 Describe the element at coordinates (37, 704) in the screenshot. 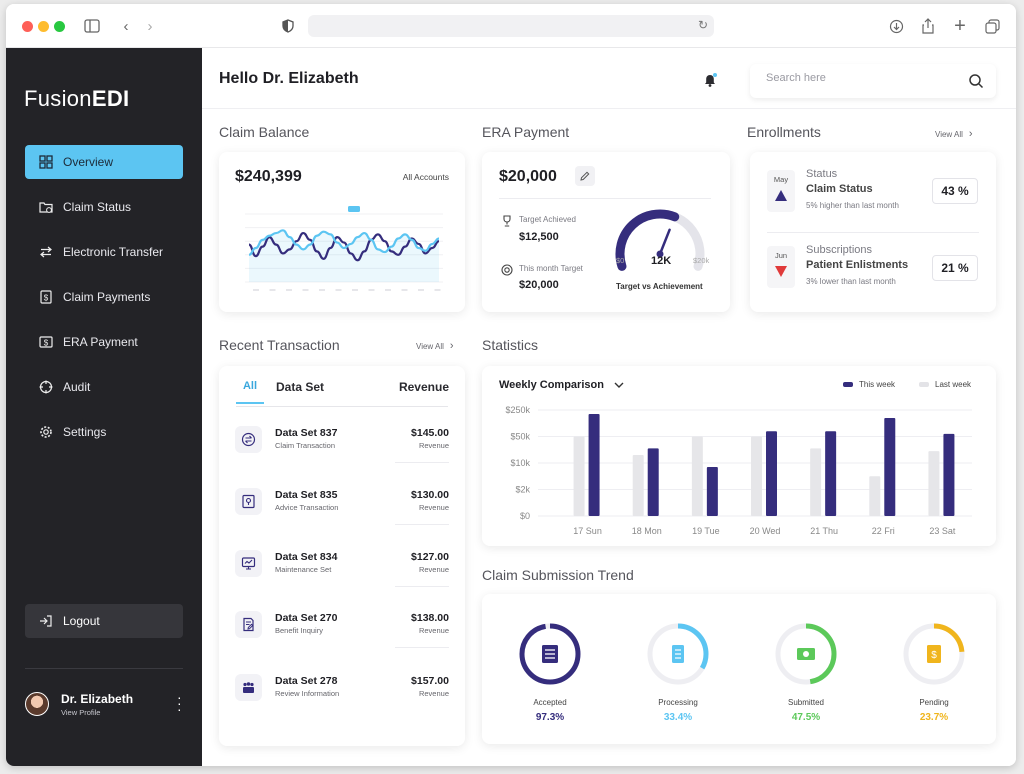

I see `avatar` at that location.